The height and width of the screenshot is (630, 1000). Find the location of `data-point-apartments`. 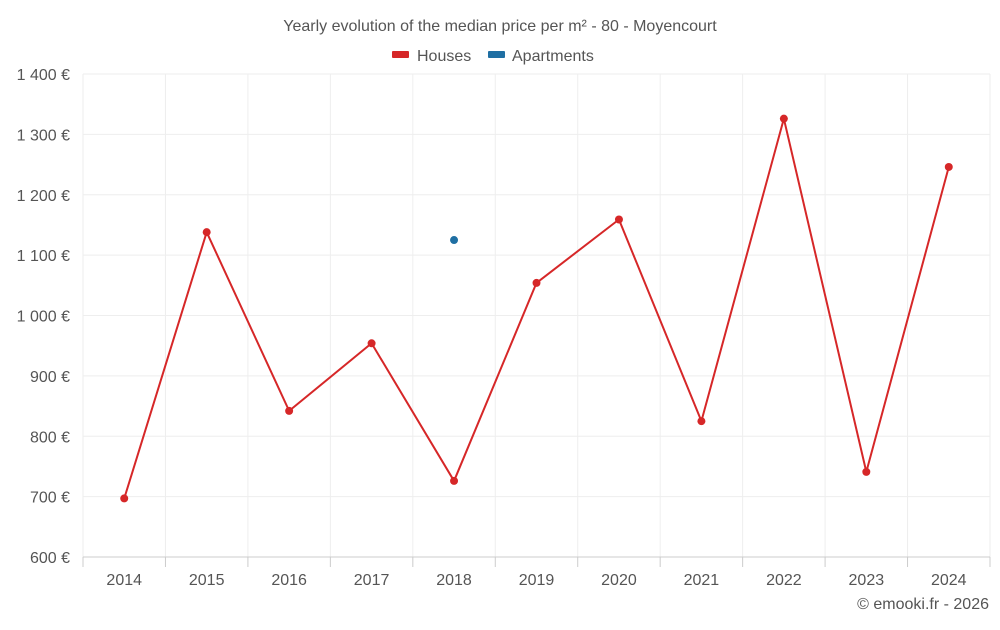

data-point-apartments is located at coordinates (454, 240).